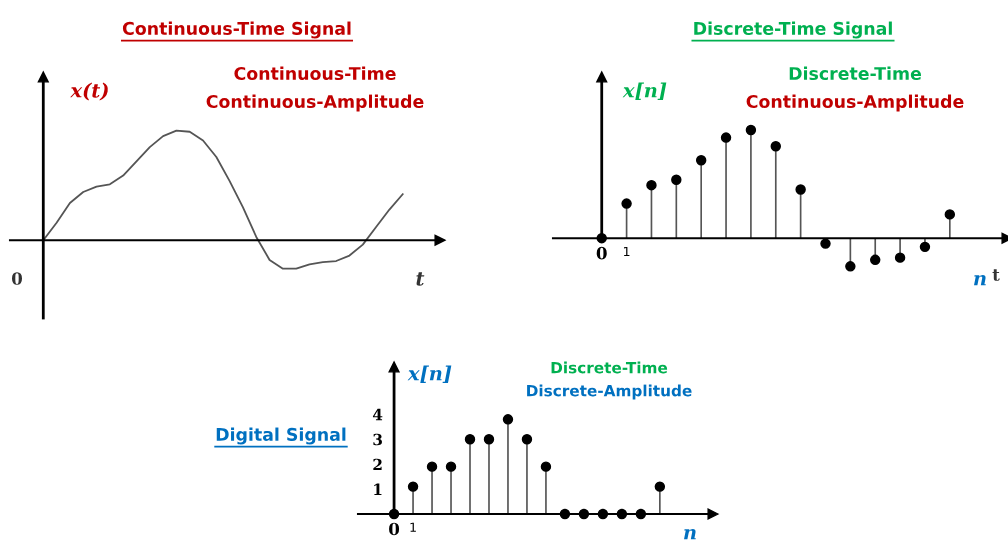 The image size is (1008, 558). I want to click on text: t, so click(996, 275).